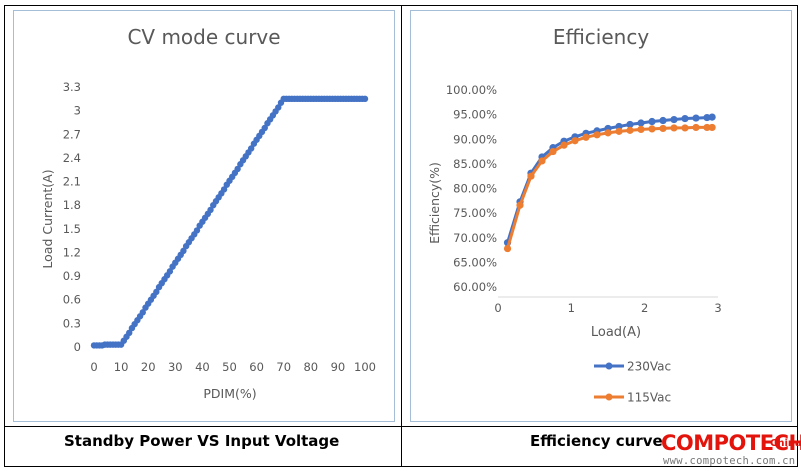 The height and width of the screenshot is (471, 801). Describe the element at coordinates (649, 398) in the screenshot. I see `legend-label-115vac: 115Vac` at that location.